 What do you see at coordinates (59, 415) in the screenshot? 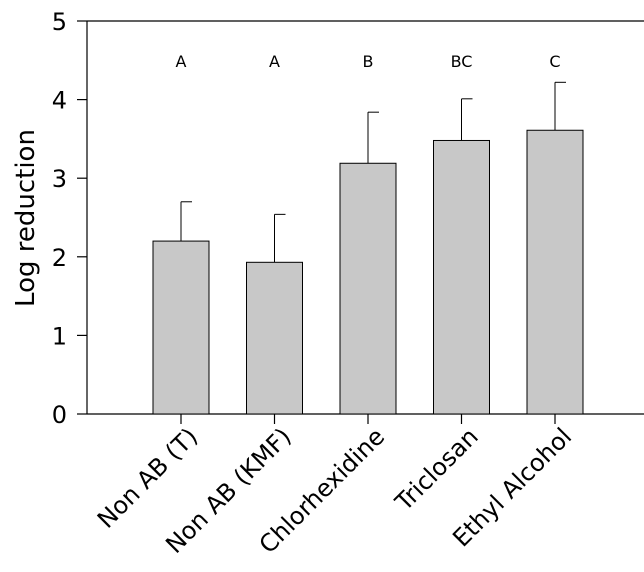
I see `y-tick-label: 0` at bounding box center [59, 415].